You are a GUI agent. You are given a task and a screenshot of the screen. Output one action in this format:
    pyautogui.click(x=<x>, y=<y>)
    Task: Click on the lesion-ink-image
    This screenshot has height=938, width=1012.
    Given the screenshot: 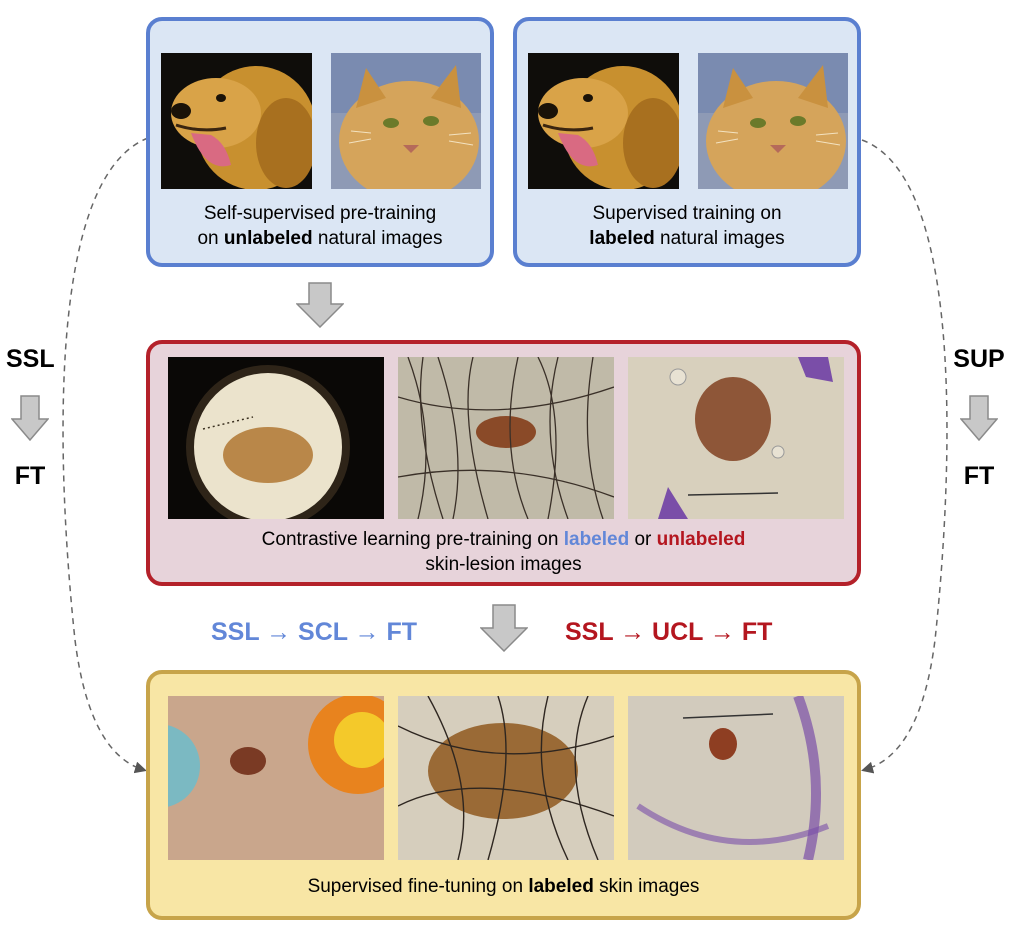 What is the action you would take?
    pyautogui.click(x=736, y=778)
    